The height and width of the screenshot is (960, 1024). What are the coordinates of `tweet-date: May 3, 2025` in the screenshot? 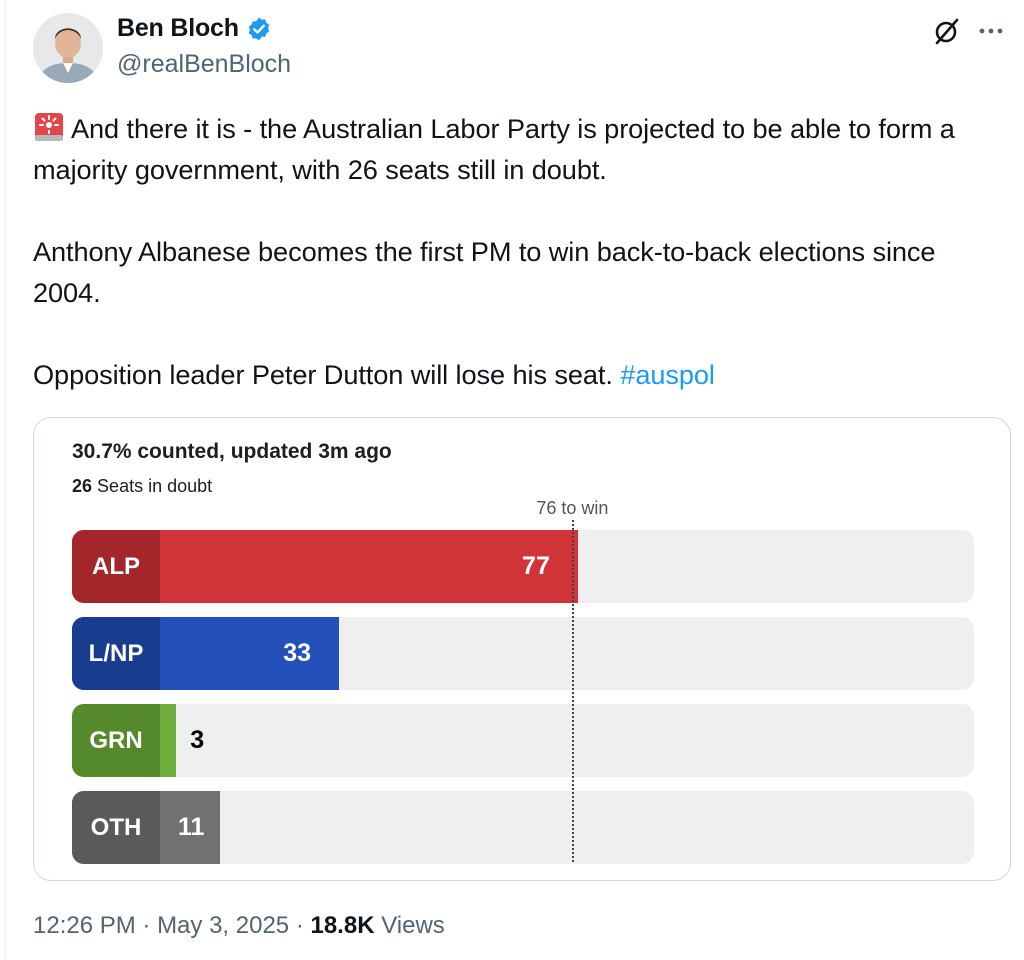 It's located at (223, 925).